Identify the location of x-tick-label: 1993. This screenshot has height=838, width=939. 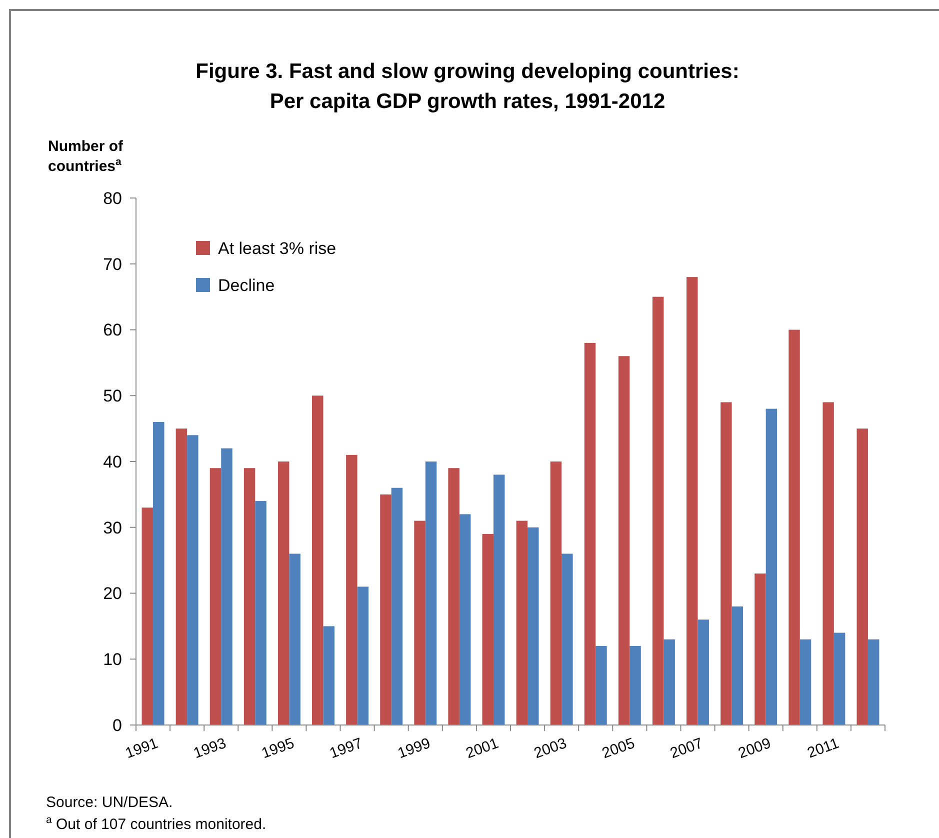
(209, 748).